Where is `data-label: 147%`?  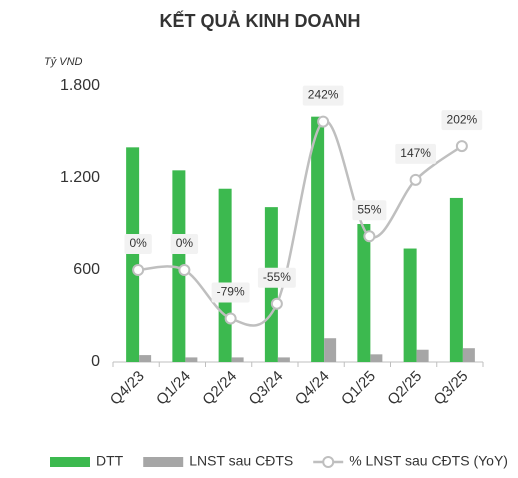 data-label: 147% is located at coordinates (415, 153).